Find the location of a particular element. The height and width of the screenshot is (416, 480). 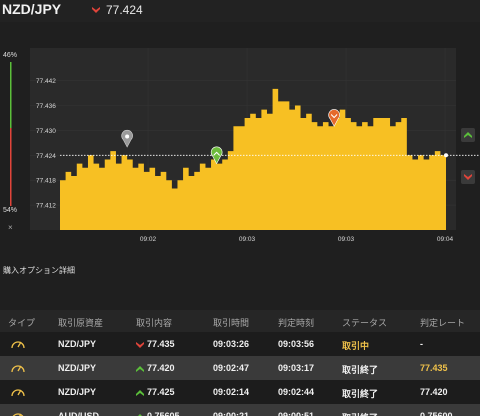

gauge-down-percent: 54% is located at coordinates (10, 210).